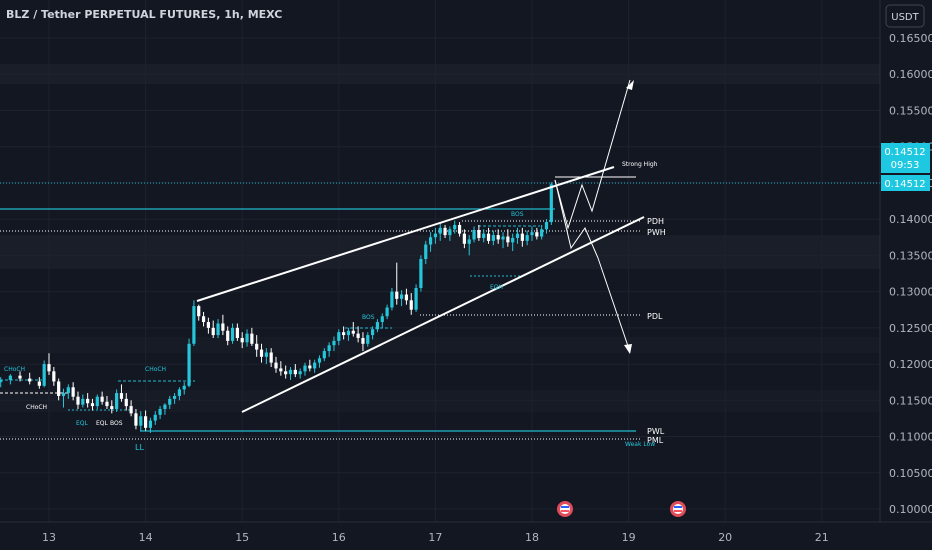 The height and width of the screenshot is (550, 932). Describe the element at coordinates (517, 214) in the screenshot. I see `bos-label-3: BOS` at that location.